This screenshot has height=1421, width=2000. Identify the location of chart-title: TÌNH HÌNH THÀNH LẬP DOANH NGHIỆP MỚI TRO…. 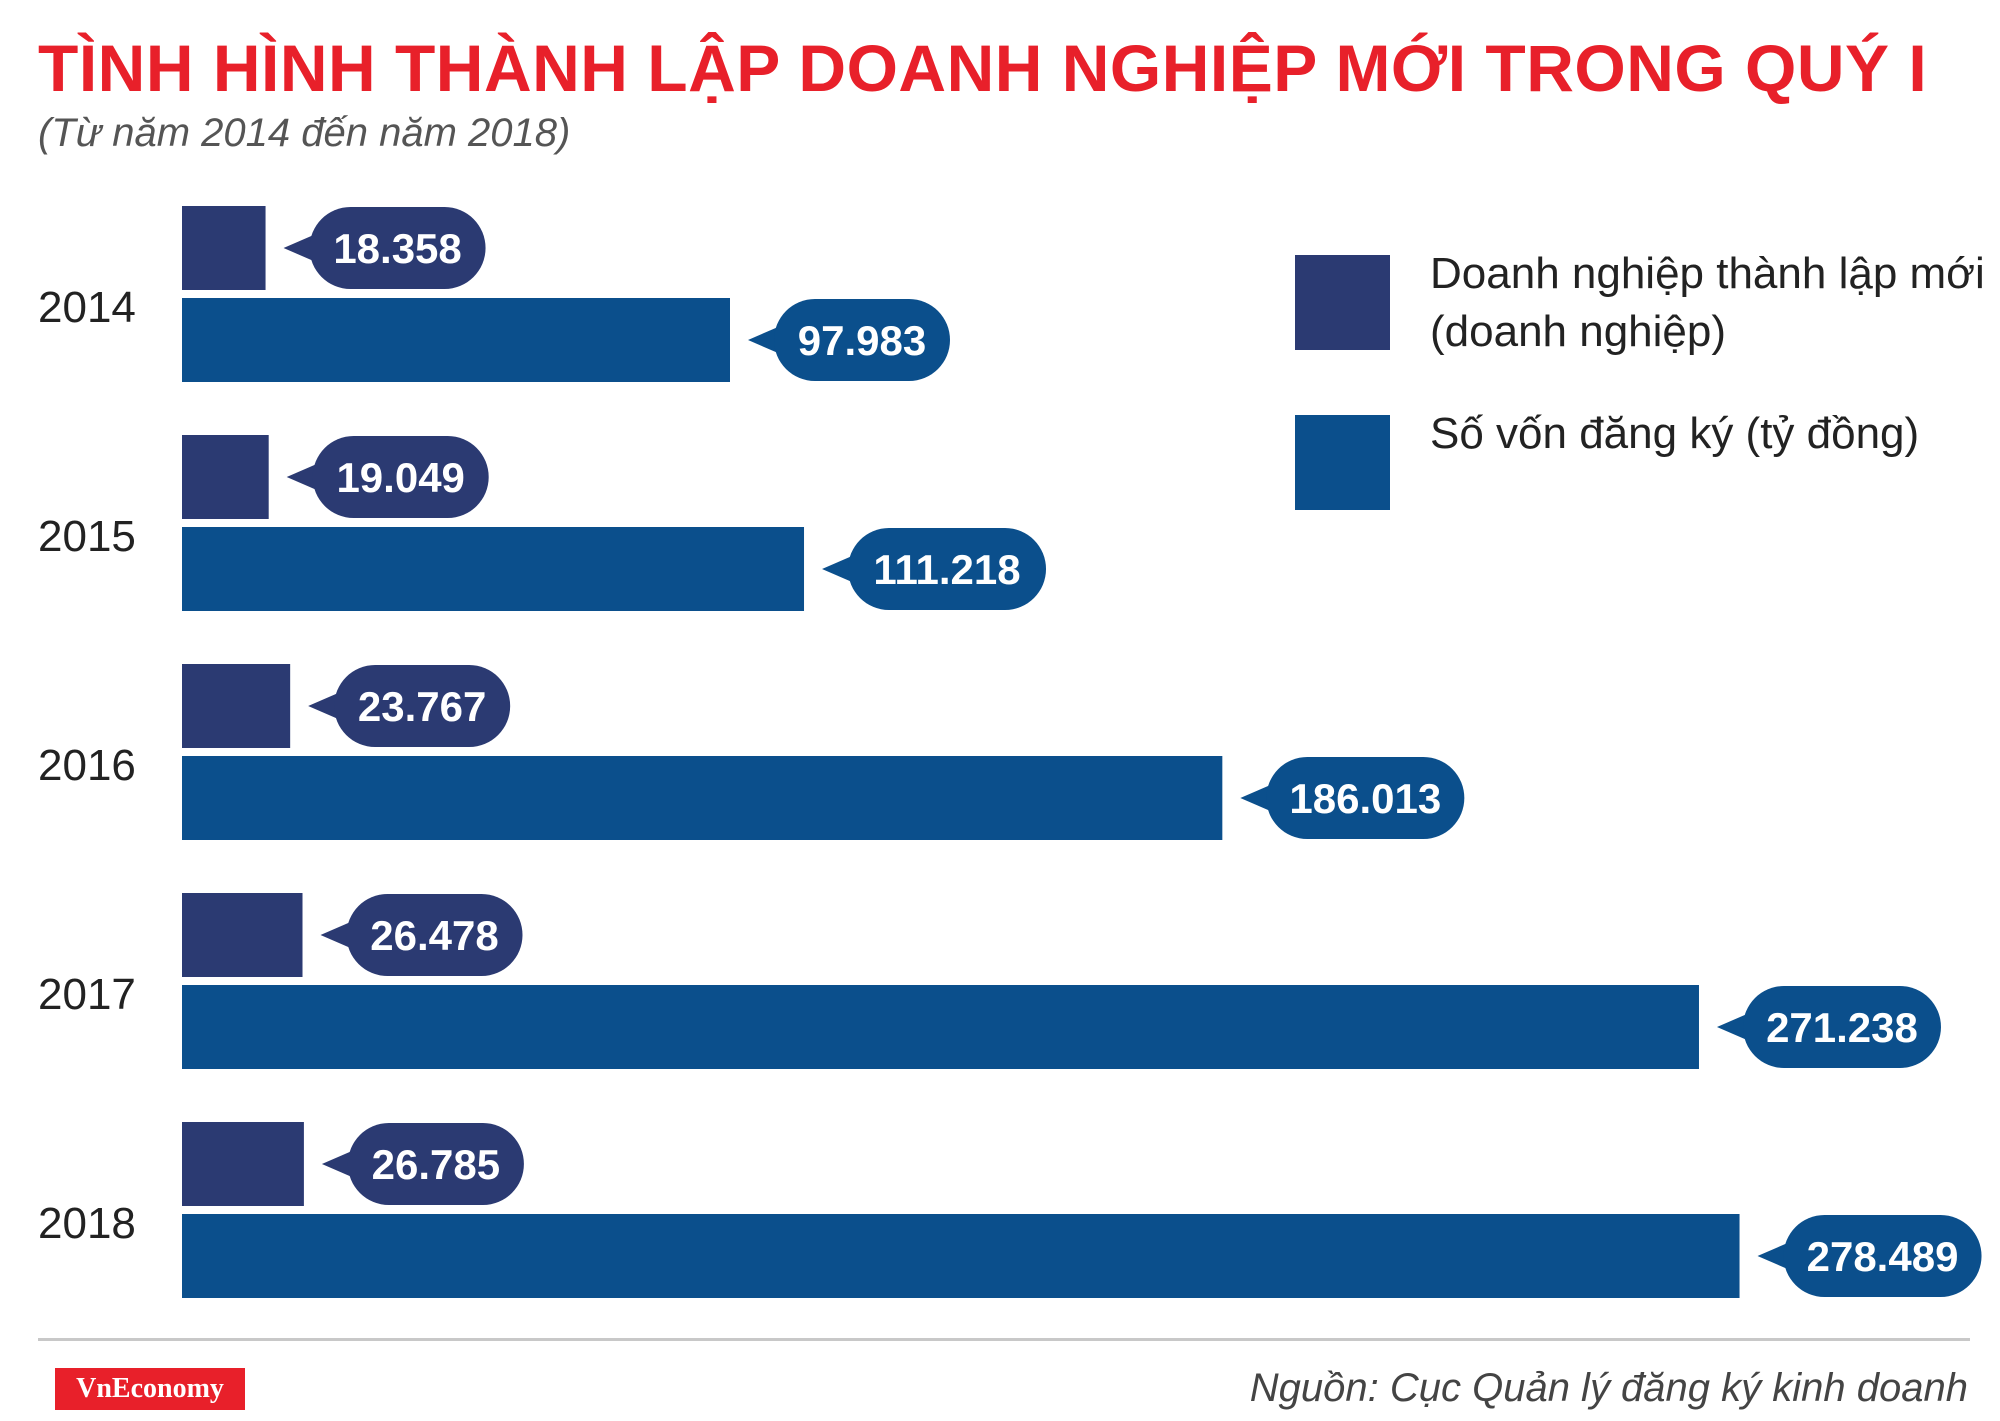
(983, 68).